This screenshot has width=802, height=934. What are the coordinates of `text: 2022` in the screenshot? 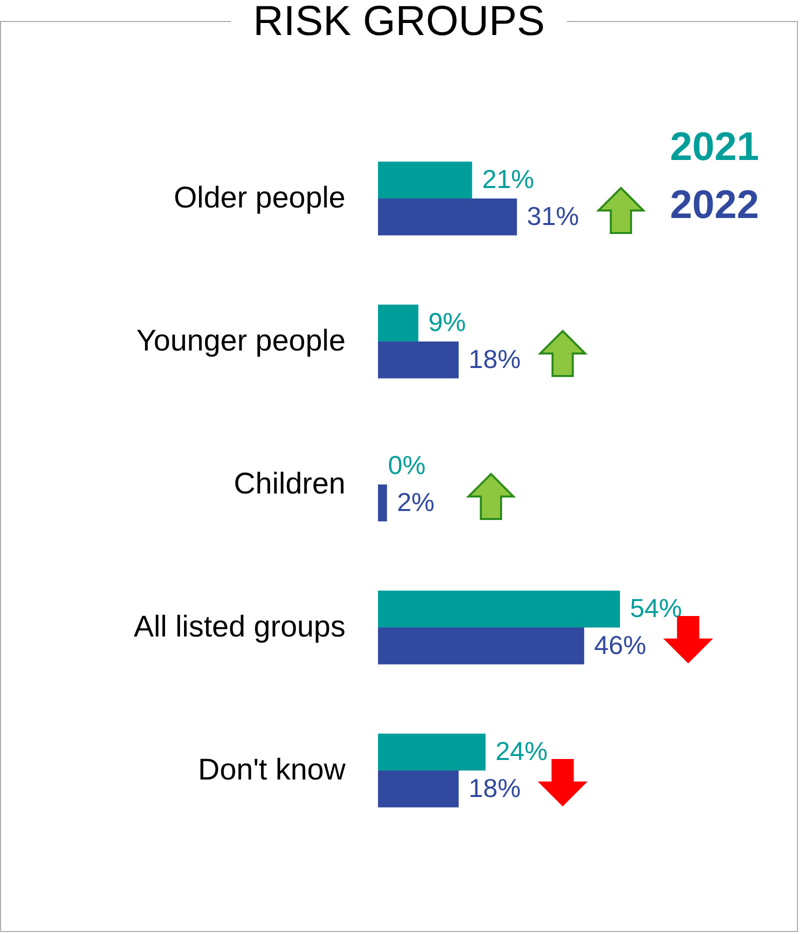 It's located at (714, 205).